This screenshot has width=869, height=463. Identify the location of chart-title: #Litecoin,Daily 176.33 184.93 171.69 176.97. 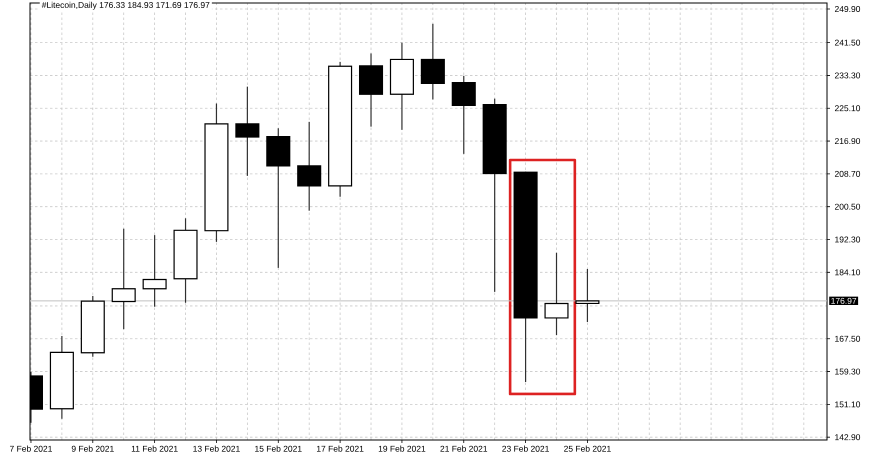
(126, 6).